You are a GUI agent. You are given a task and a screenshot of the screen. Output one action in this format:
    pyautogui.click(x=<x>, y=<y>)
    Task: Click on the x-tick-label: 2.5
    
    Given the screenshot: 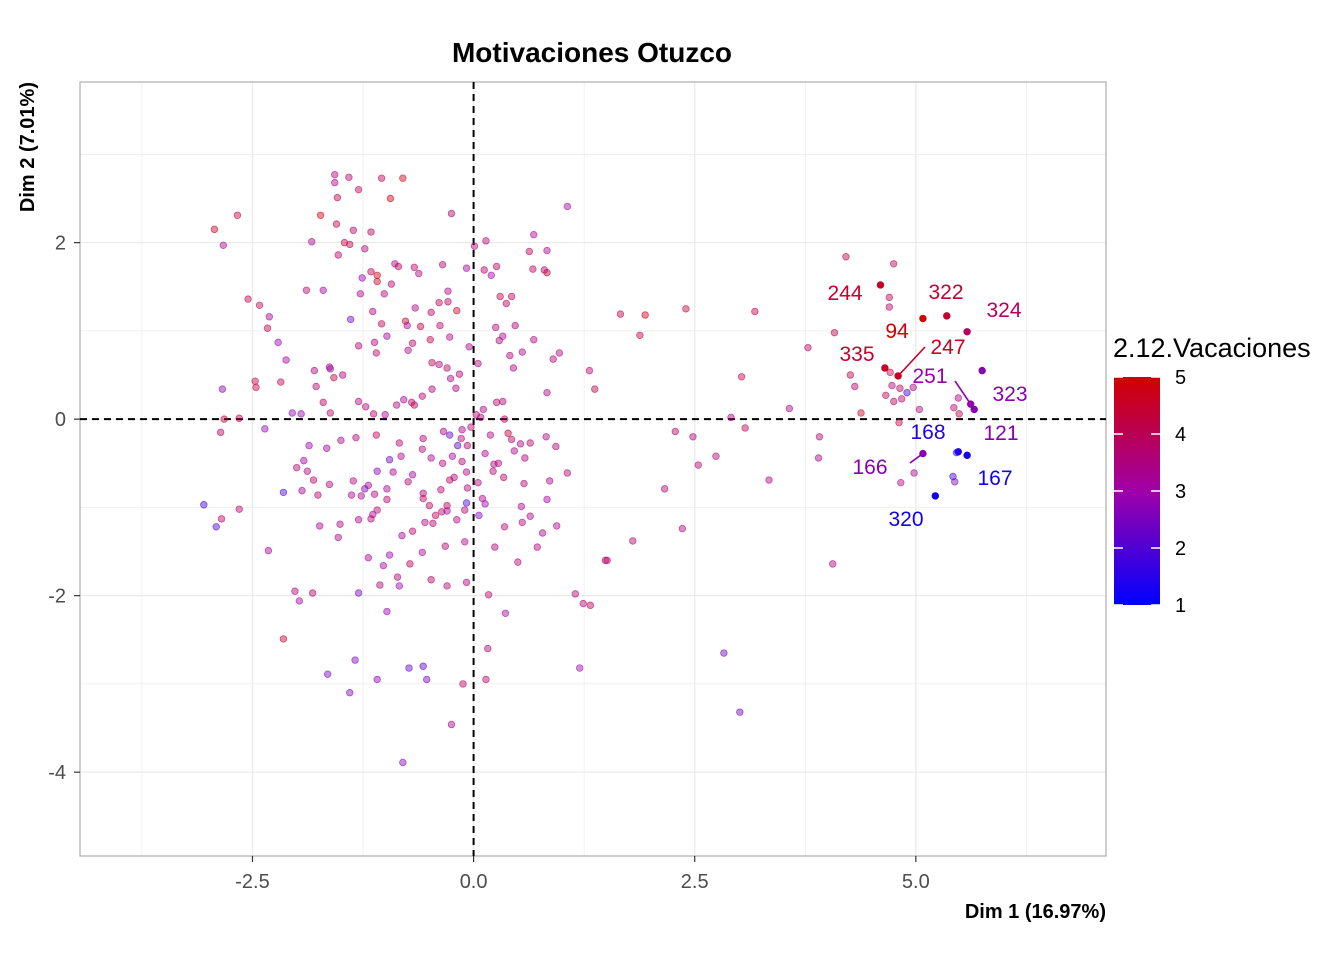 What is the action you would take?
    pyautogui.click(x=695, y=882)
    